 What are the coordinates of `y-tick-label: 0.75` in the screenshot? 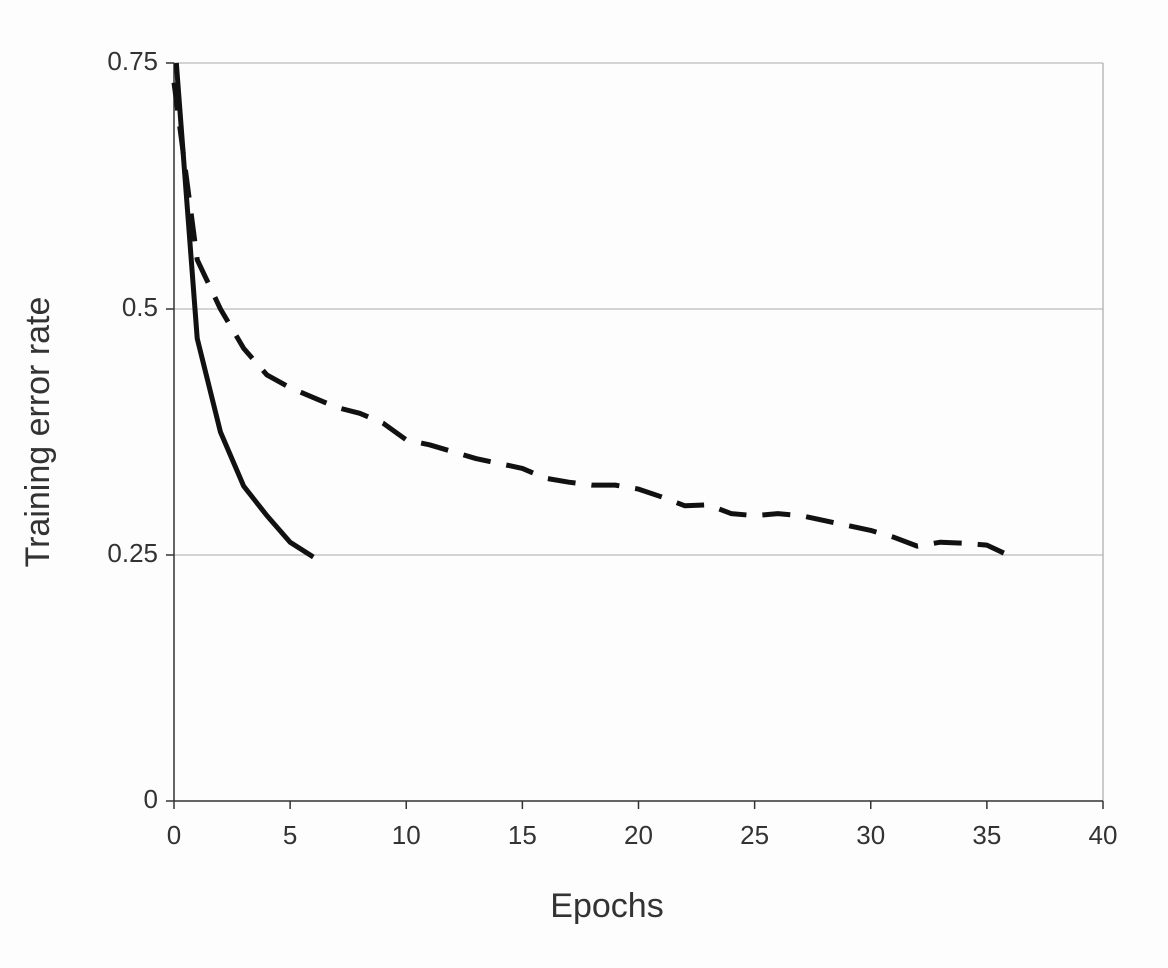 It's located at (132, 61).